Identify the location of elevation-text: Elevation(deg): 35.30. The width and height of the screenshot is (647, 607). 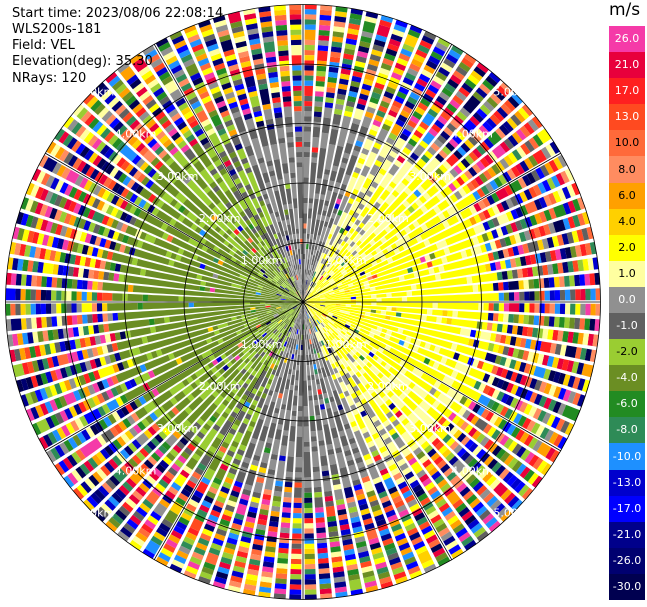
(82, 61).